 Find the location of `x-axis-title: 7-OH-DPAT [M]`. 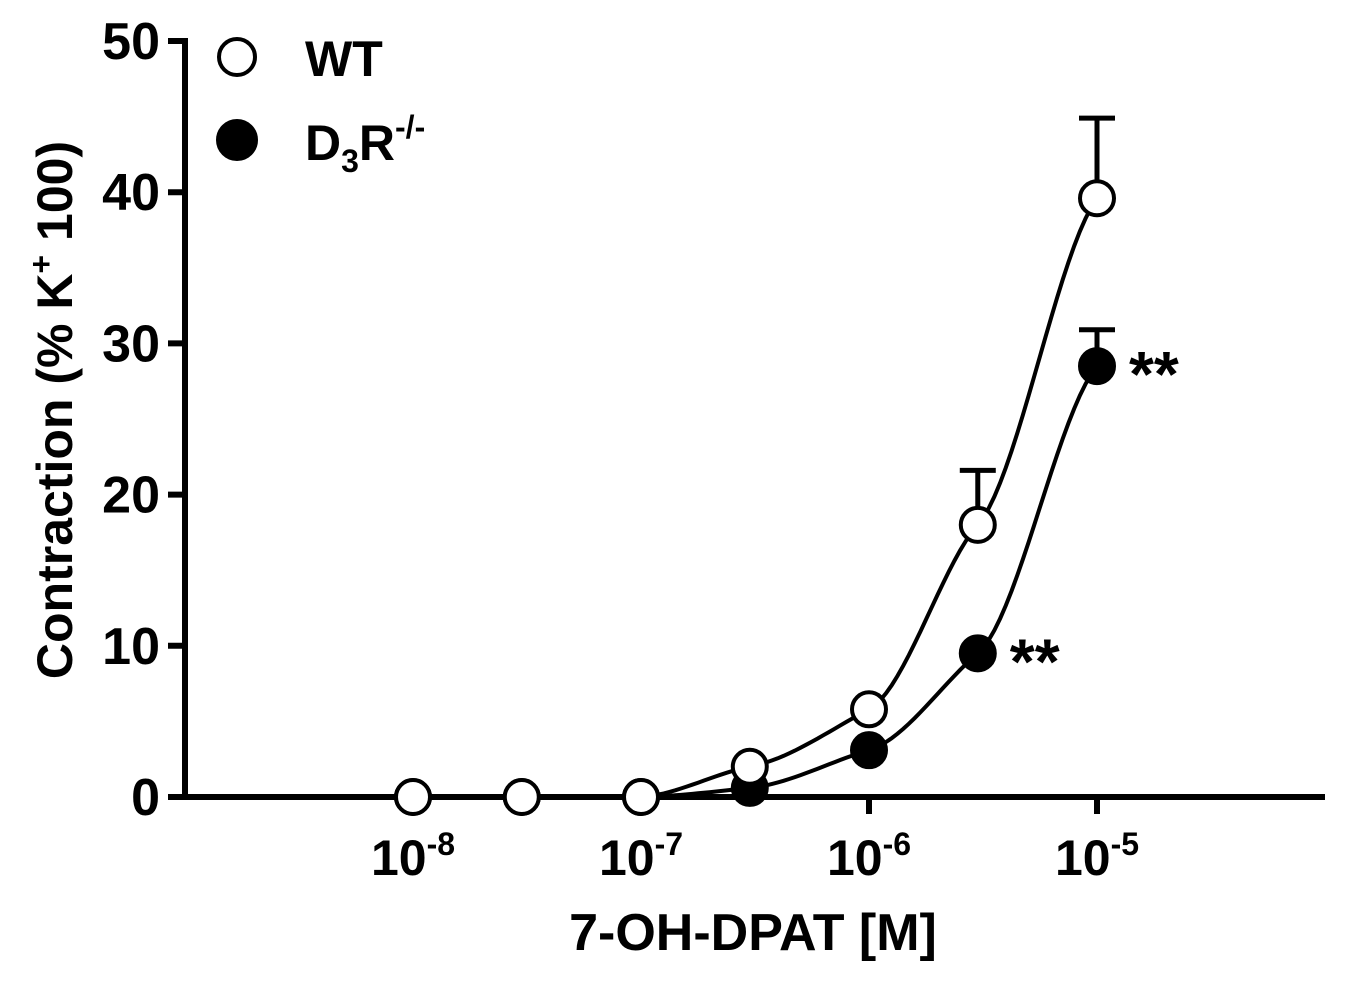

x-axis-title: 7-OH-DPAT [M] is located at coordinates (753, 933).